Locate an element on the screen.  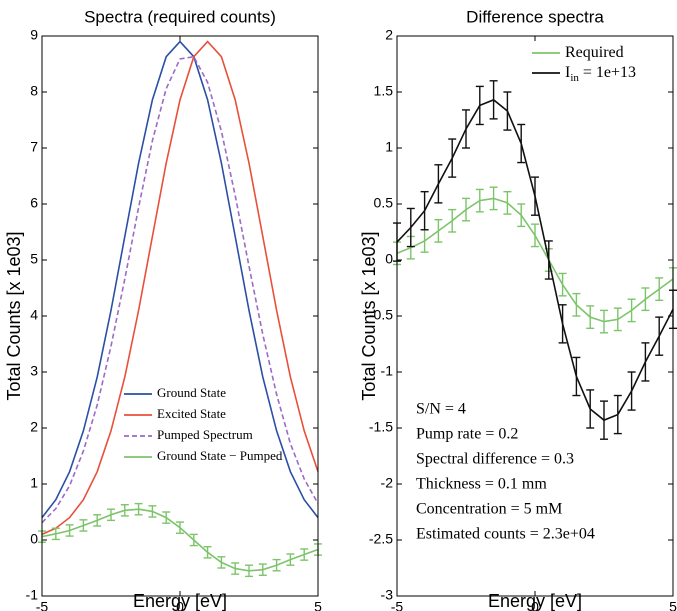
legend-label: Ground State is located at coordinates (191, 392).